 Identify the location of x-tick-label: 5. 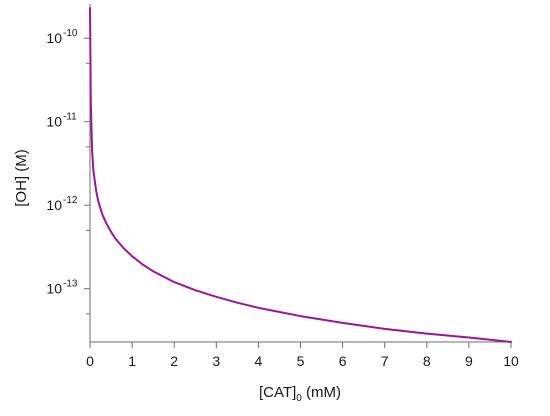
(301, 361).